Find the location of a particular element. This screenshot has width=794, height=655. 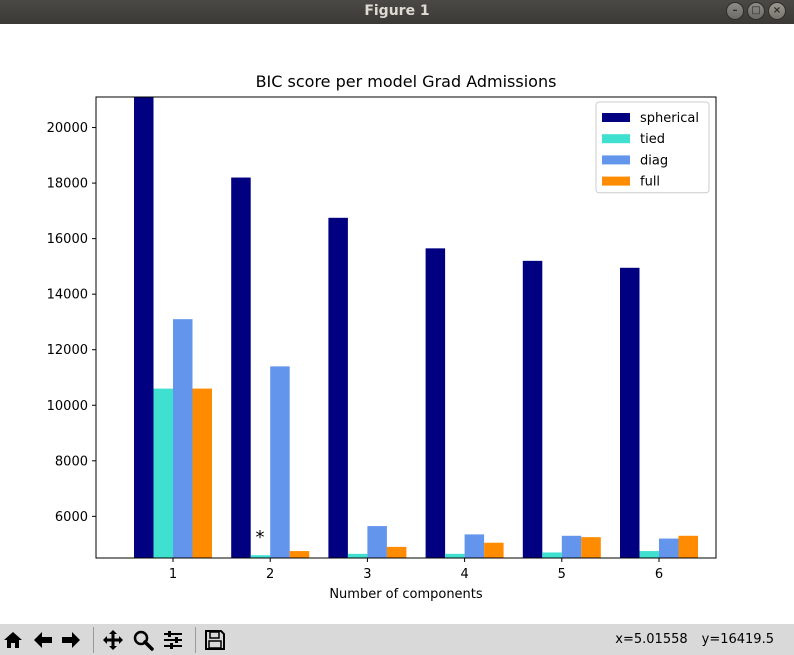

configure-subplots-button is located at coordinates (173, 640).